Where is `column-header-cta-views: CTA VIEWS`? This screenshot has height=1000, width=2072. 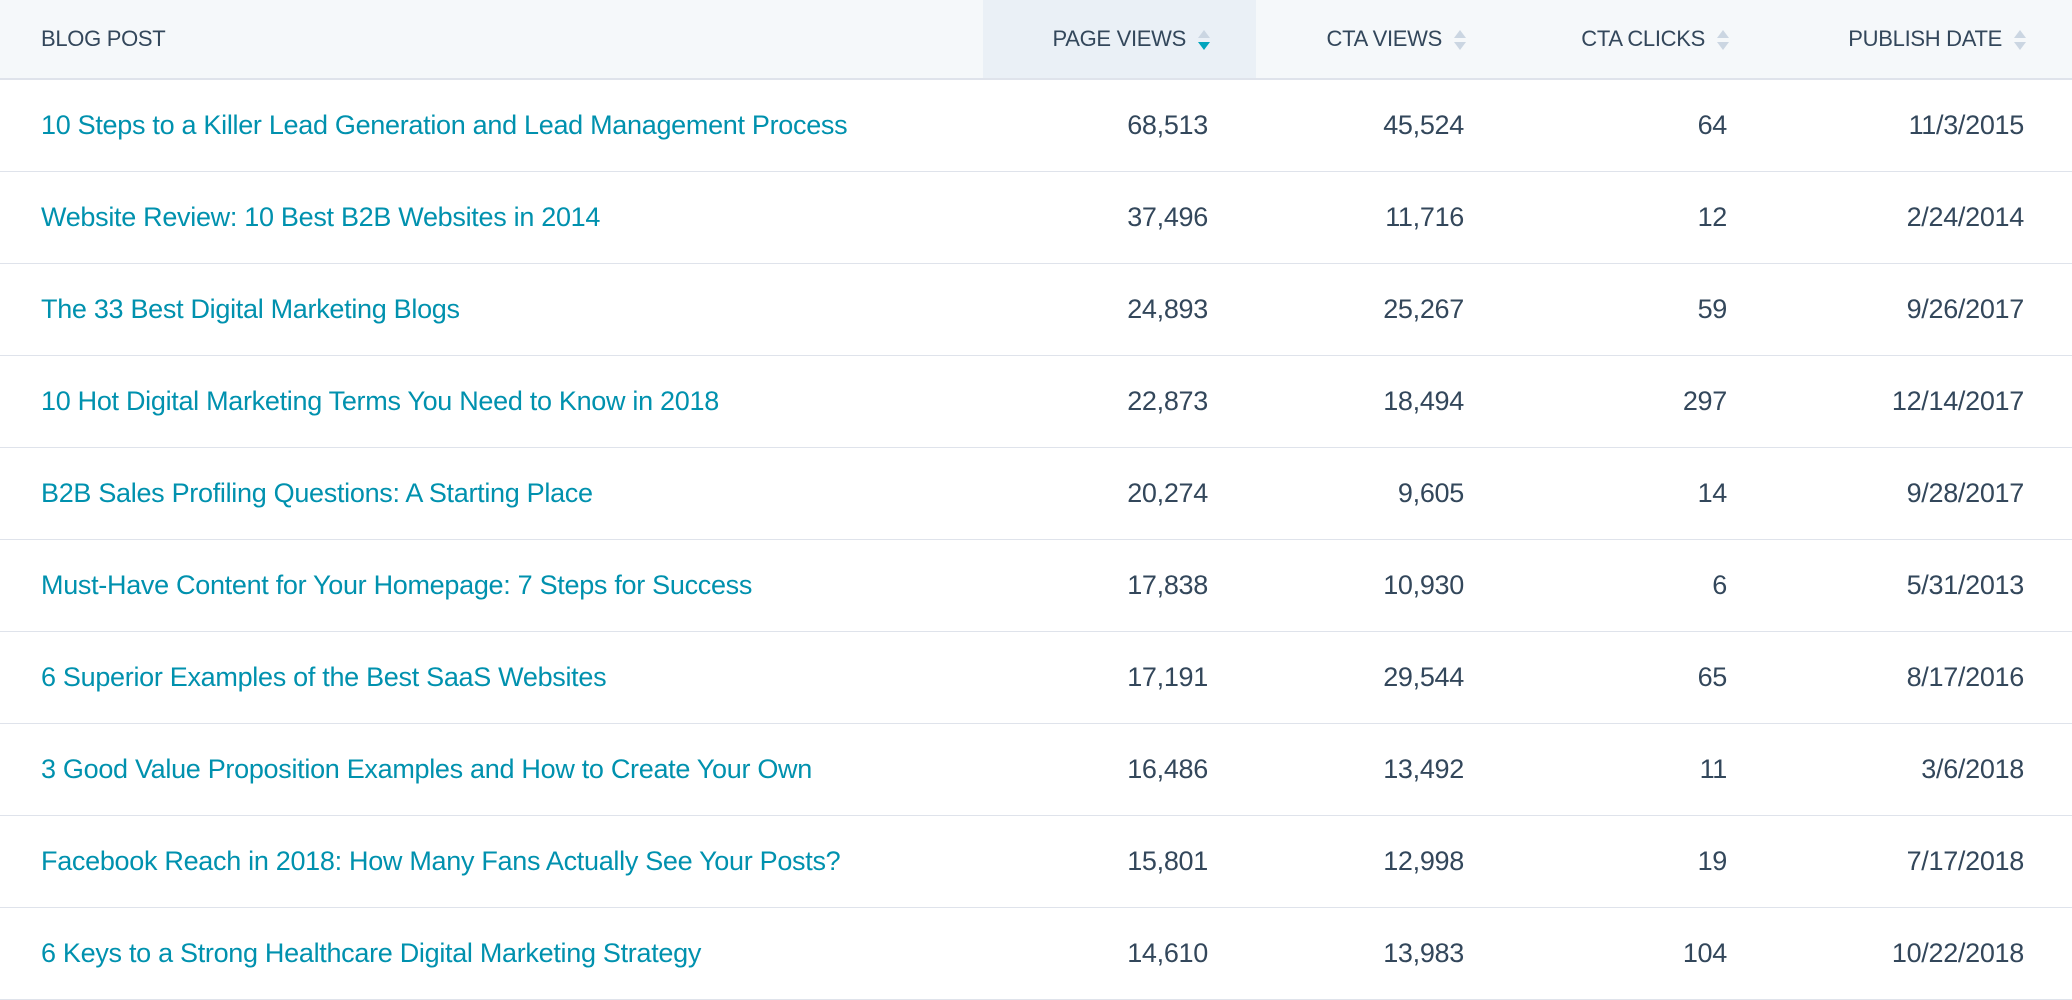
column-header-cta-views: CTA VIEWS is located at coordinates (1384, 40).